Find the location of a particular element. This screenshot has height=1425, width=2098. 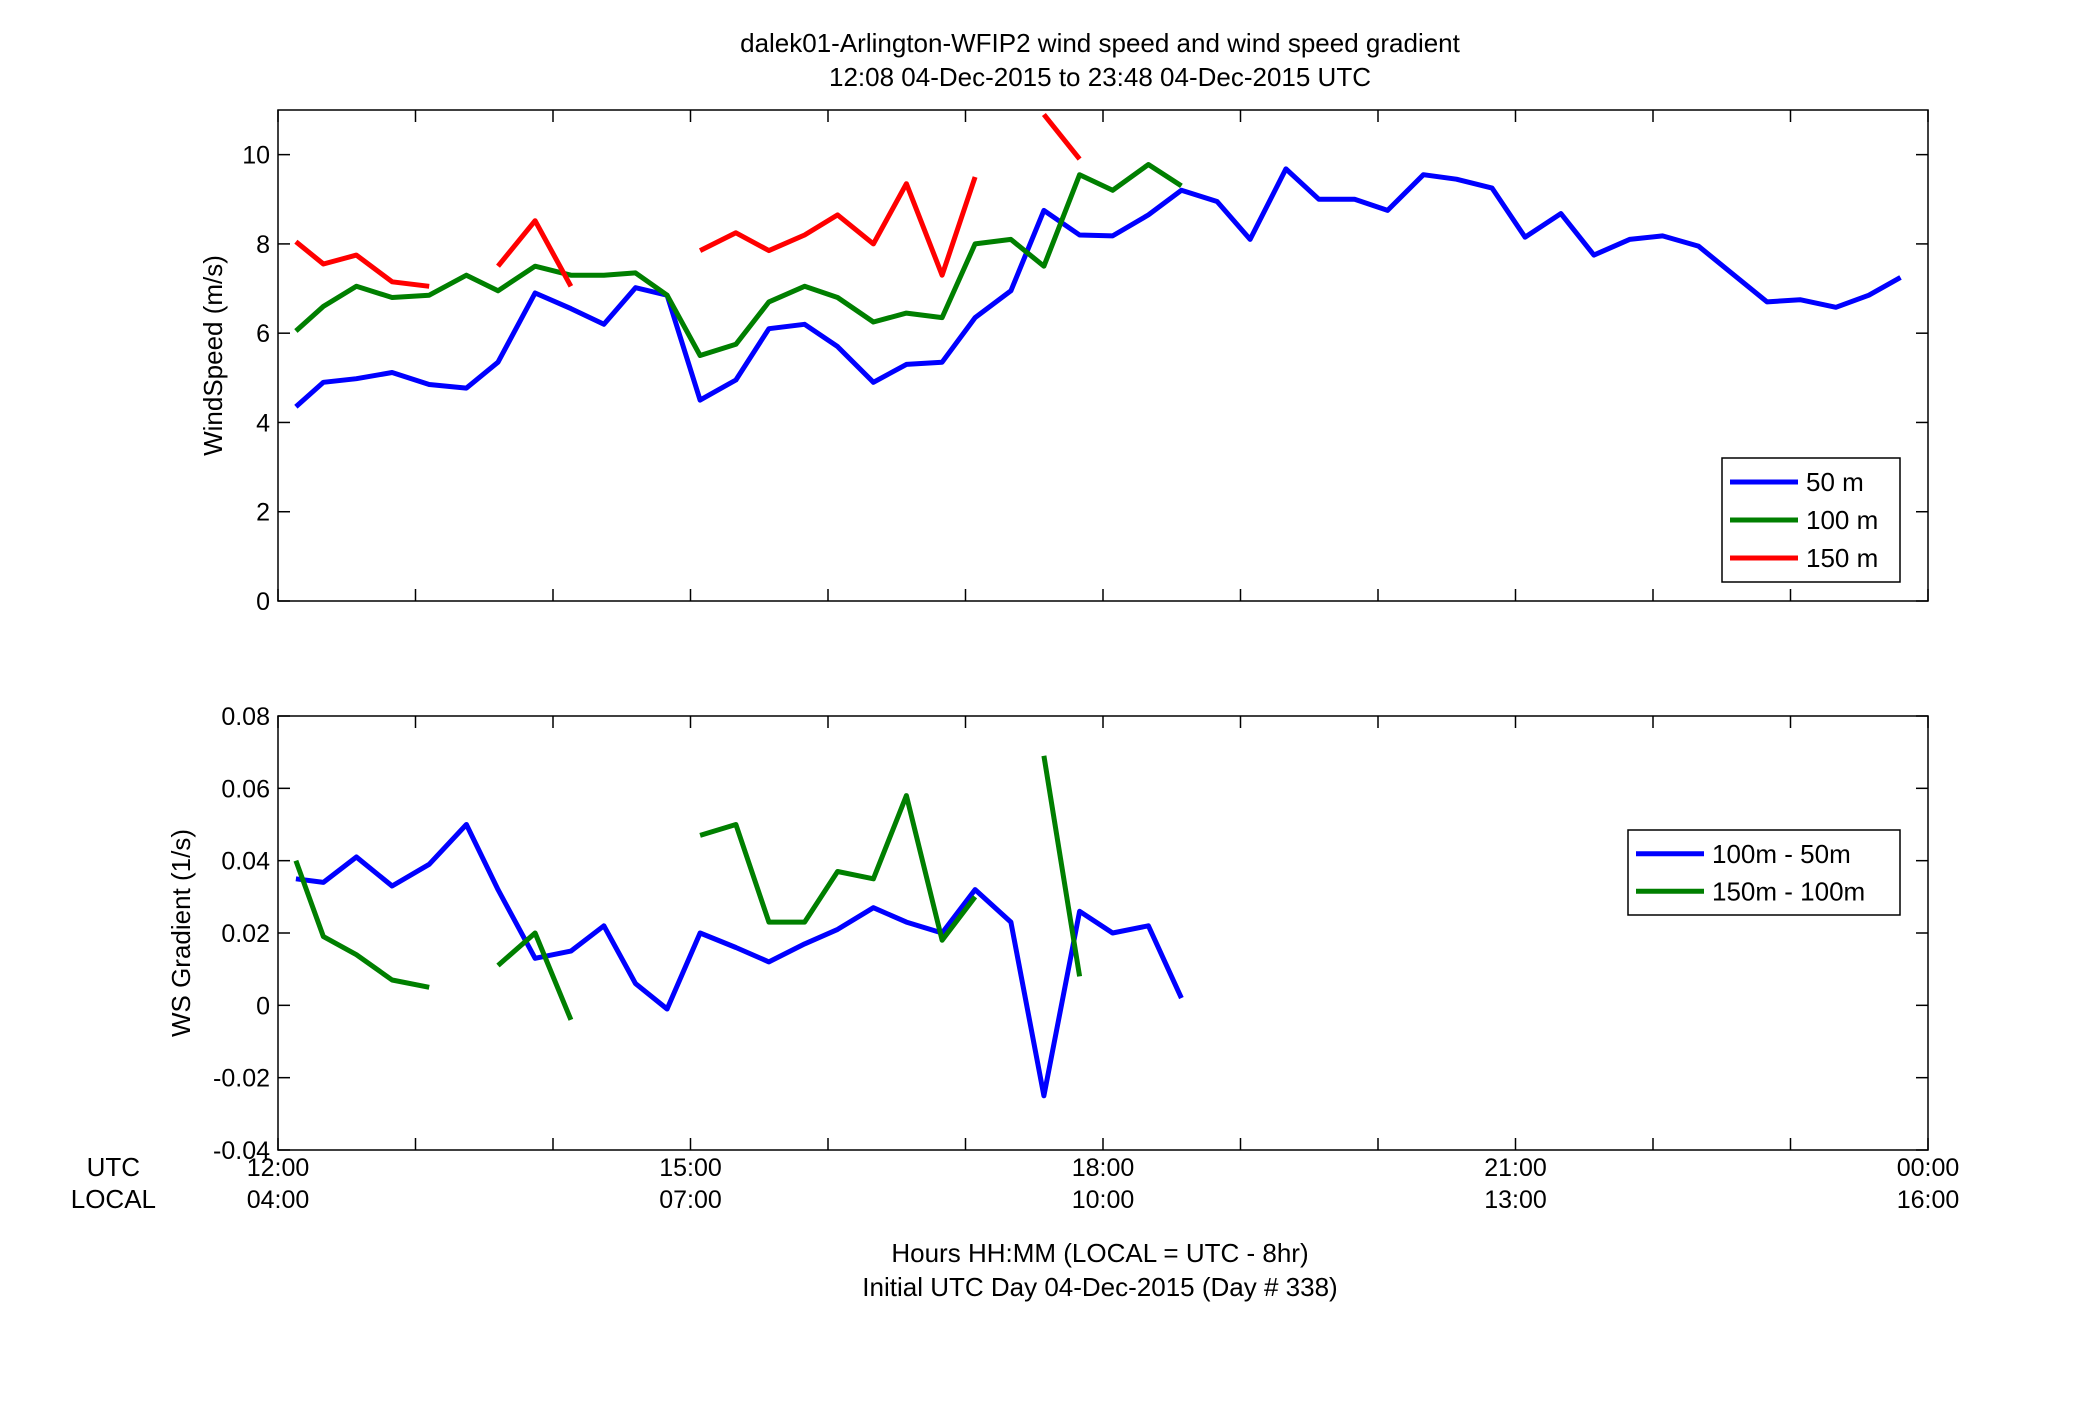

x-axis-label-line1: Hours HH:MM (LOCAL = UTC - 8hr) is located at coordinates (1099, 1253).